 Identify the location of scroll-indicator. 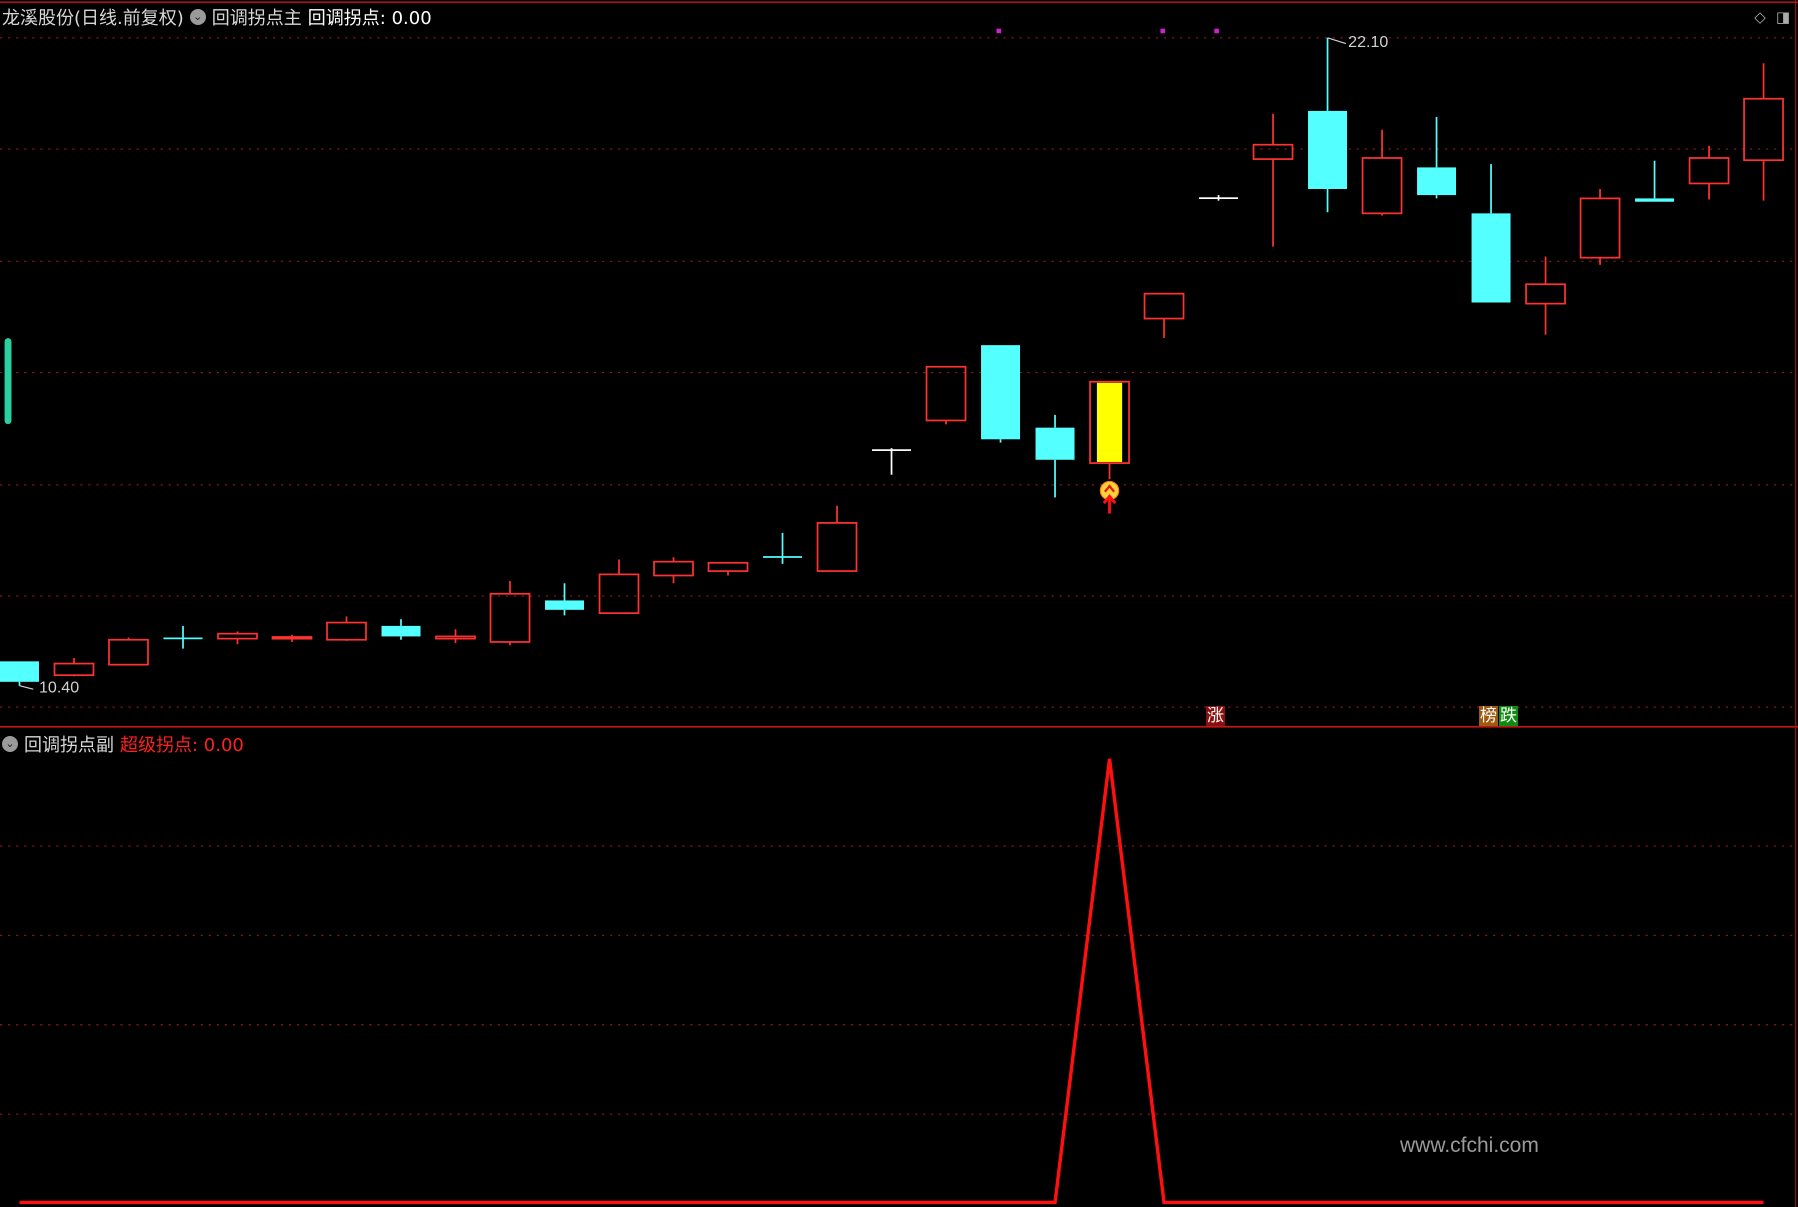
(8, 381).